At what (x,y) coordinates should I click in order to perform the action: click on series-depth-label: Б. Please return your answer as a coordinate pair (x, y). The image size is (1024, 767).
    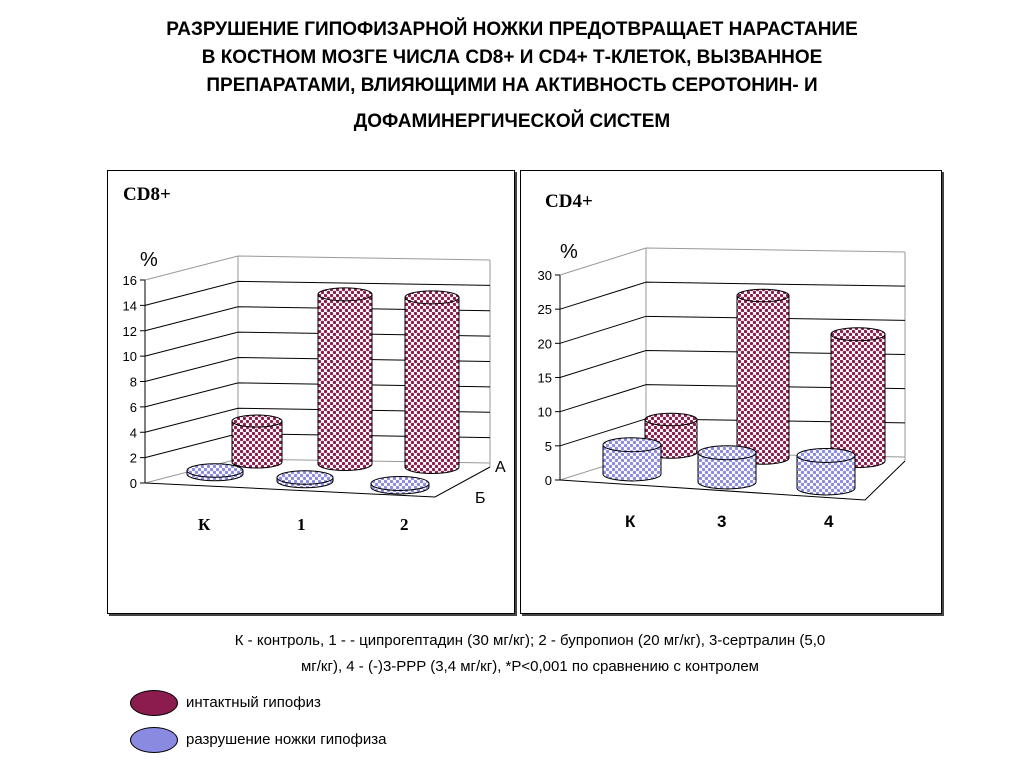
    Looking at the image, I should click on (480, 498).